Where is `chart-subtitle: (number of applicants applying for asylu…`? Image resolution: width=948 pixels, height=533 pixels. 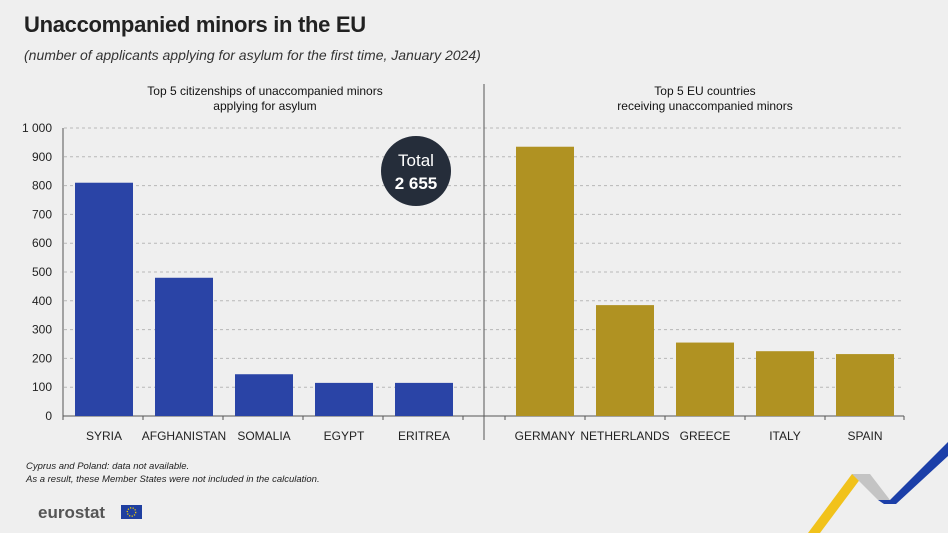 chart-subtitle: (number of applicants applying for asylu… is located at coordinates (252, 55).